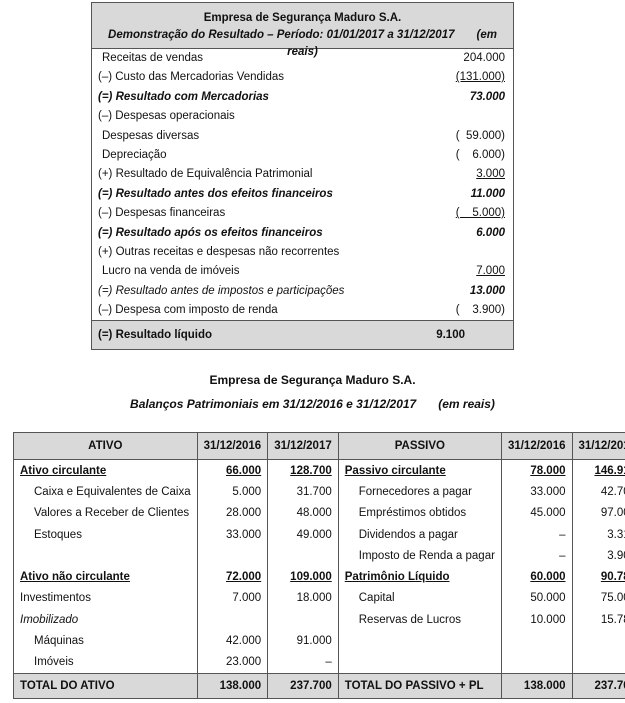  I want to click on table-cell: 28.000, so click(232, 513).